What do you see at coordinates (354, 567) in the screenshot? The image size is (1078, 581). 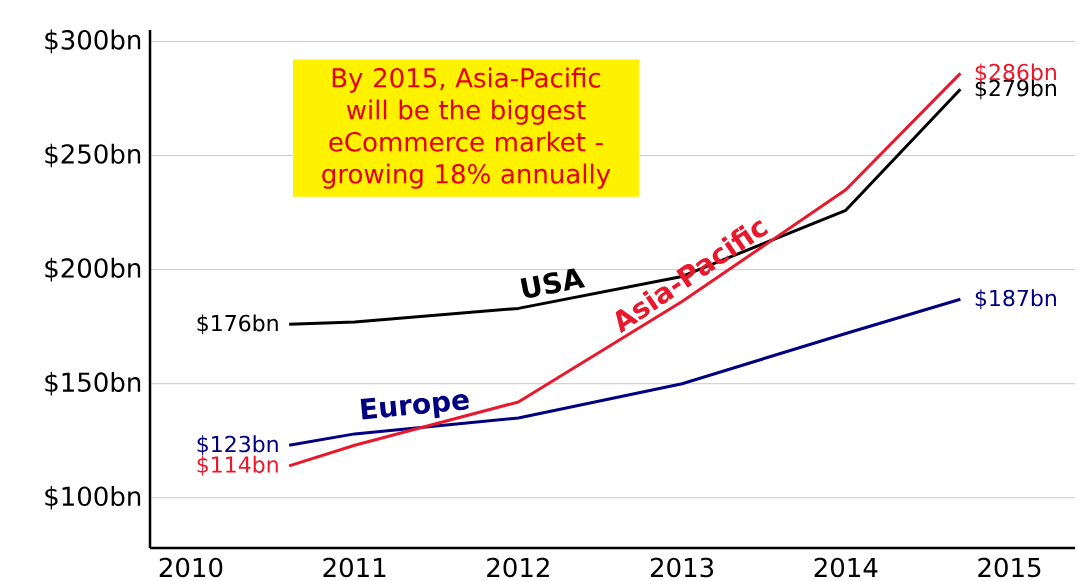 I see `x-tick-label: 2011` at bounding box center [354, 567].